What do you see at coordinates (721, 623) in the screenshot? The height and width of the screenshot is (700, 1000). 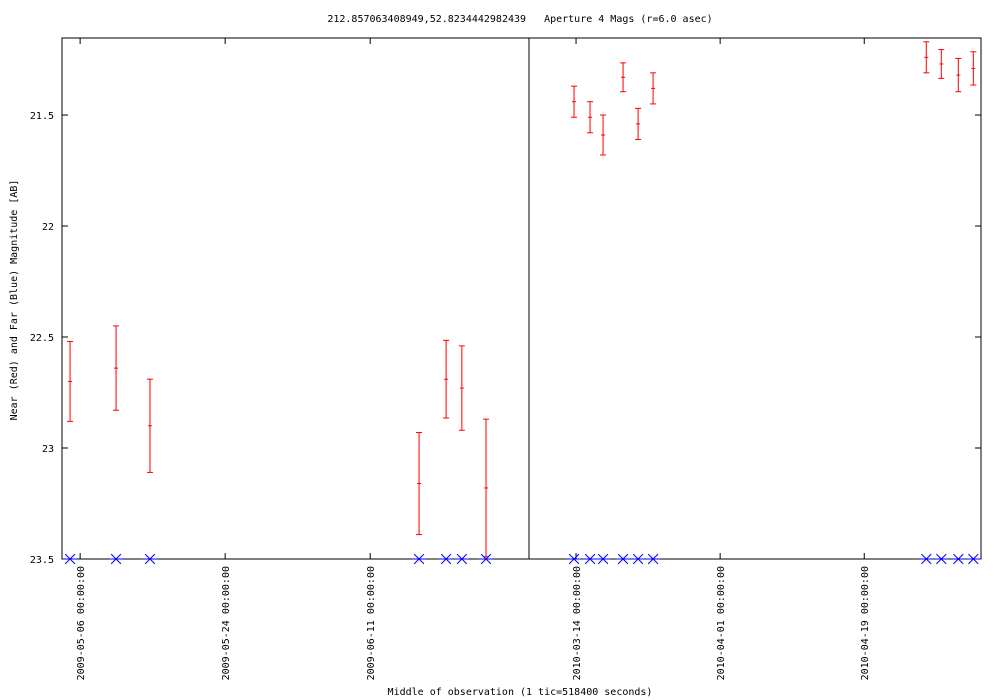 I see `x-tick-label: 2010-04-01 00:00:00` at bounding box center [721, 623].